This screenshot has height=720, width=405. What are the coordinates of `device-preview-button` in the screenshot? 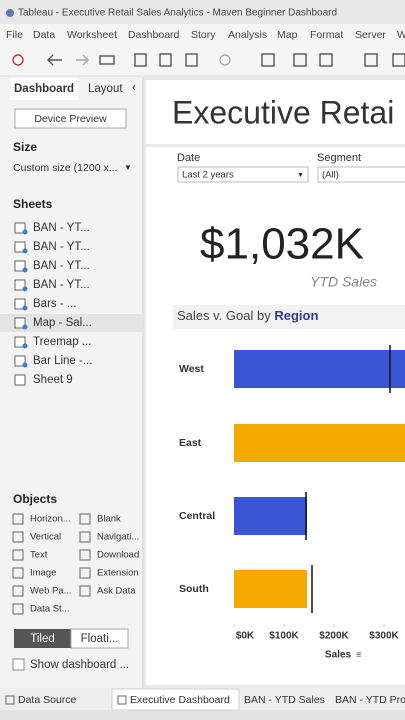 It's located at (70, 118).